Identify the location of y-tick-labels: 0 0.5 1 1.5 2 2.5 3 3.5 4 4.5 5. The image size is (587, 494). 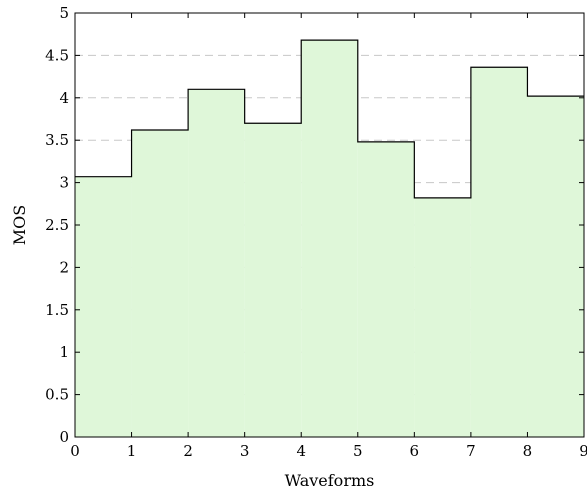
(57, 225).